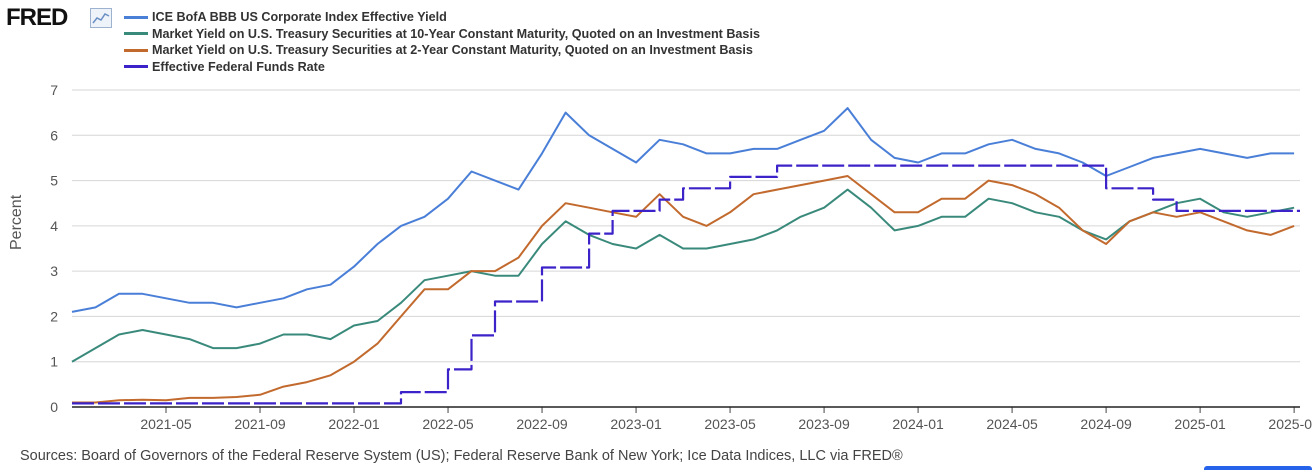 This screenshot has height=470, width=1312. What do you see at coordinates (238, 66) in the screenshot?
I see `legend-label: Effective Federal Funds Rate` at bounding box center [238, 66].